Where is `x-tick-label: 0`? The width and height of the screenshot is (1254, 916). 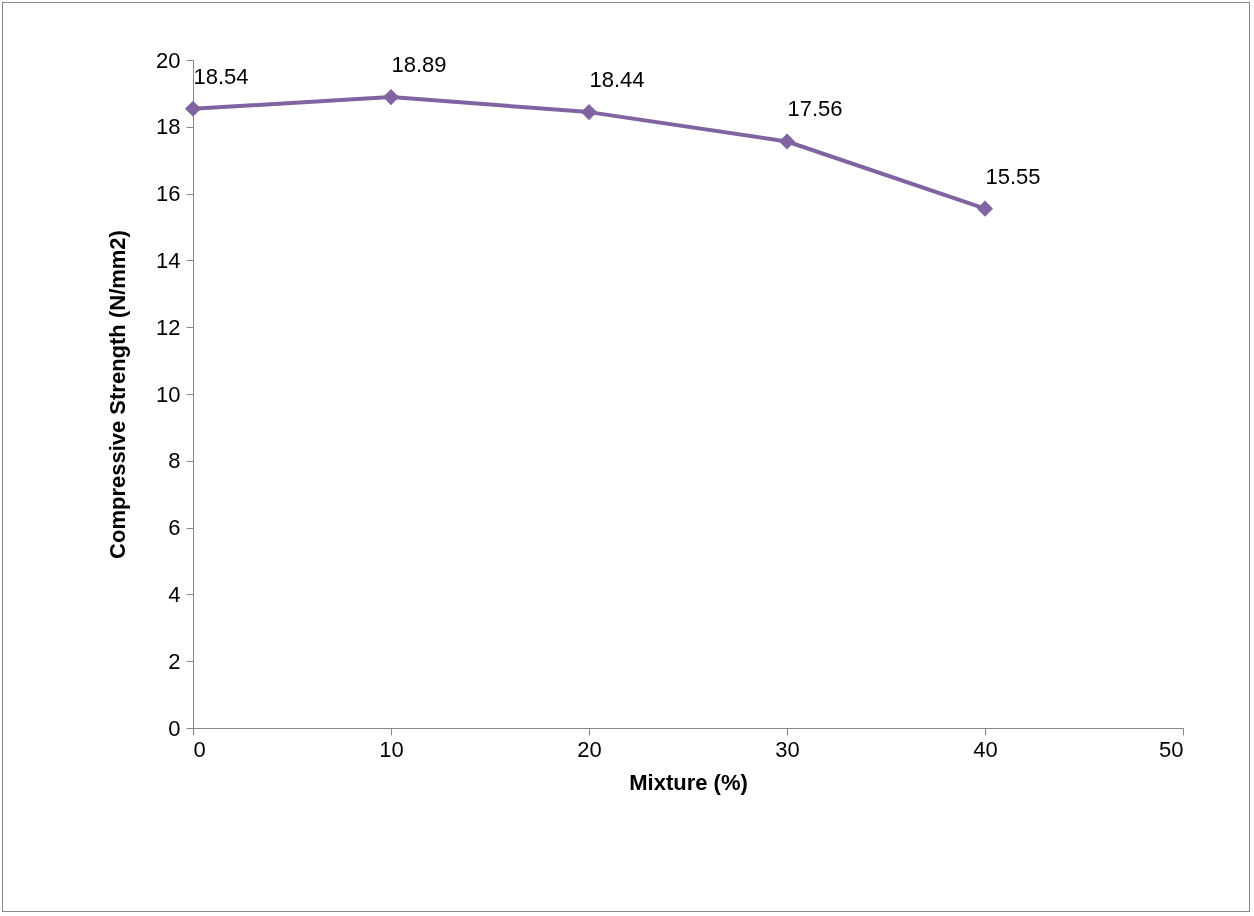
x-tick-label: 0 is located at coordinates (199, 749).